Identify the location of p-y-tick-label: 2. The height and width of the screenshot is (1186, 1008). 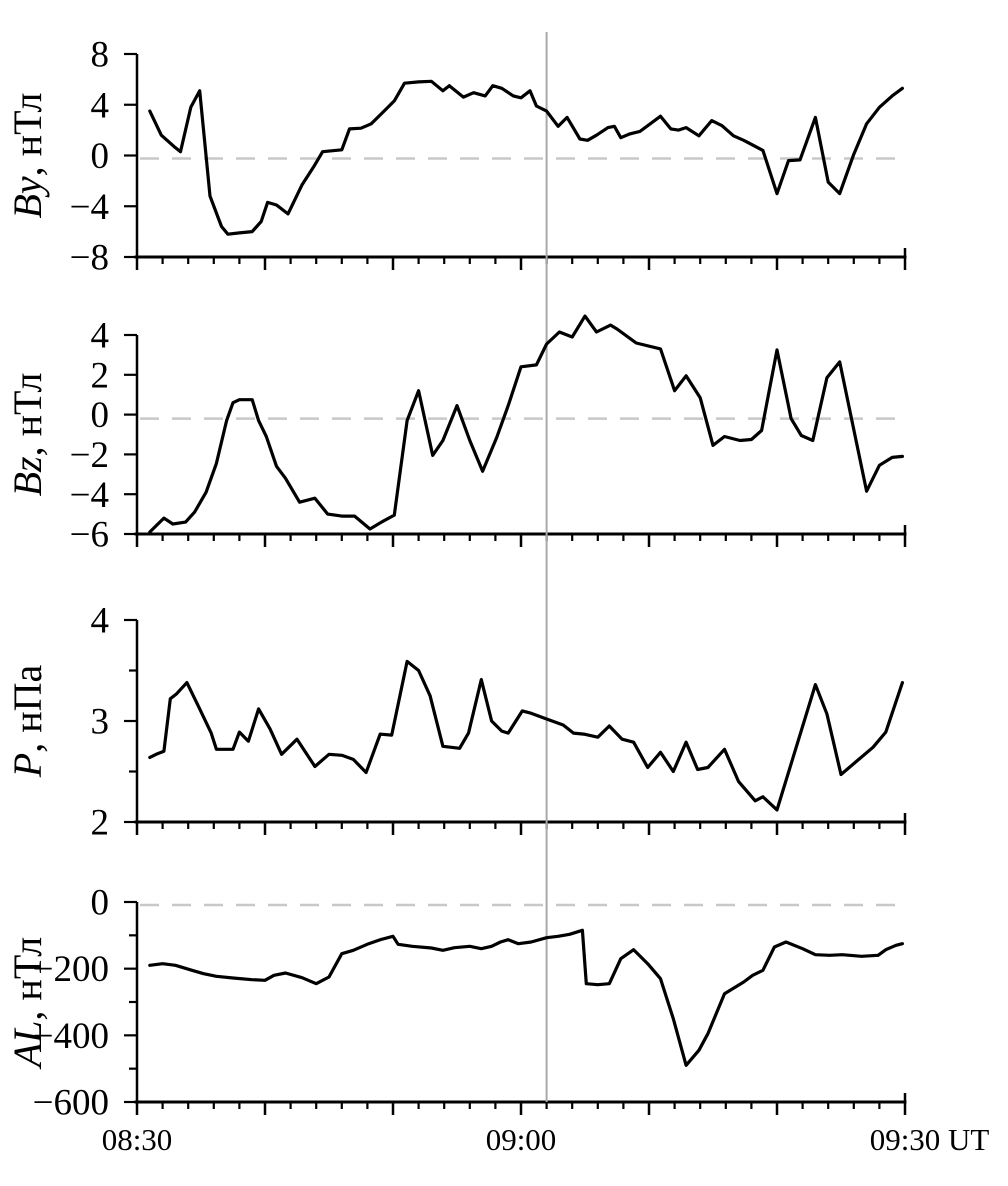
(100, 823).